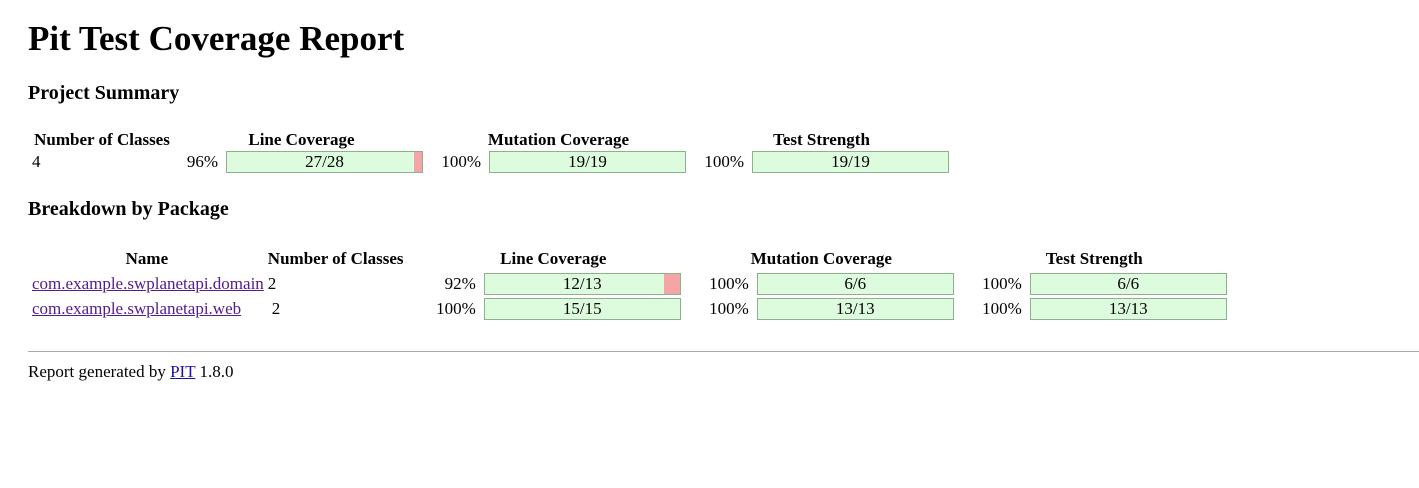  Describe the element at coordinates (137, 308) in the screenshot. I see `package-link: com.example.swplanetapi.web` at that location.